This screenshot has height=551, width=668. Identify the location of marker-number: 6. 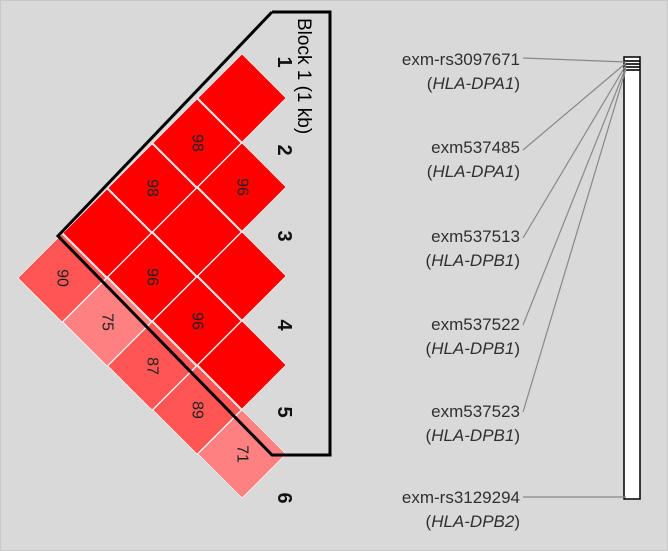
(284, 497).